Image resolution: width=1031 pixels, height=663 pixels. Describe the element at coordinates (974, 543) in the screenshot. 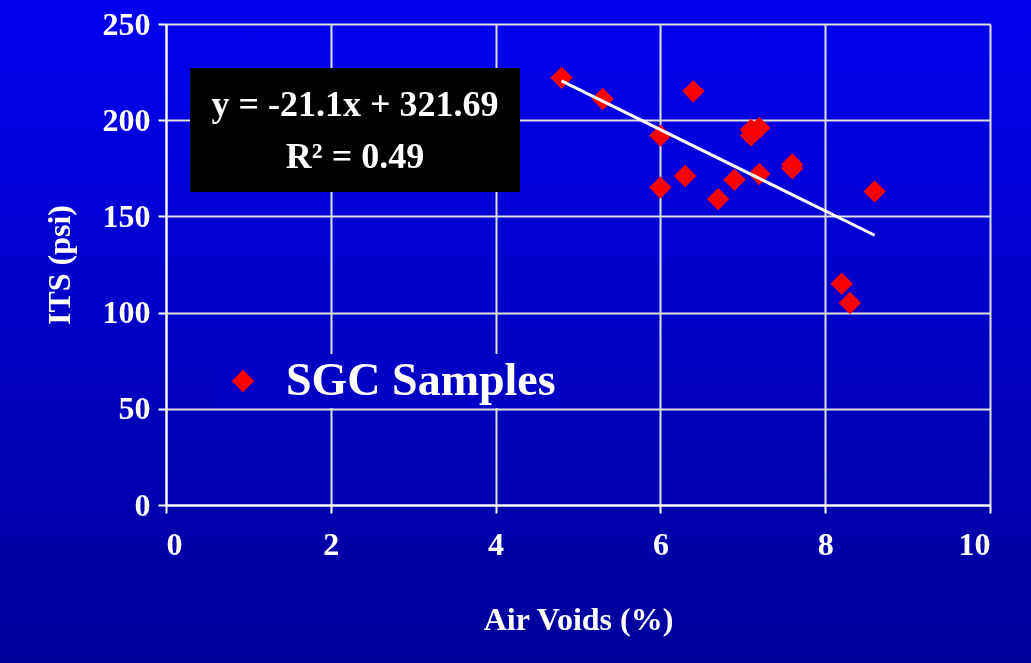

I see `x-tick-label: 10` at that location.